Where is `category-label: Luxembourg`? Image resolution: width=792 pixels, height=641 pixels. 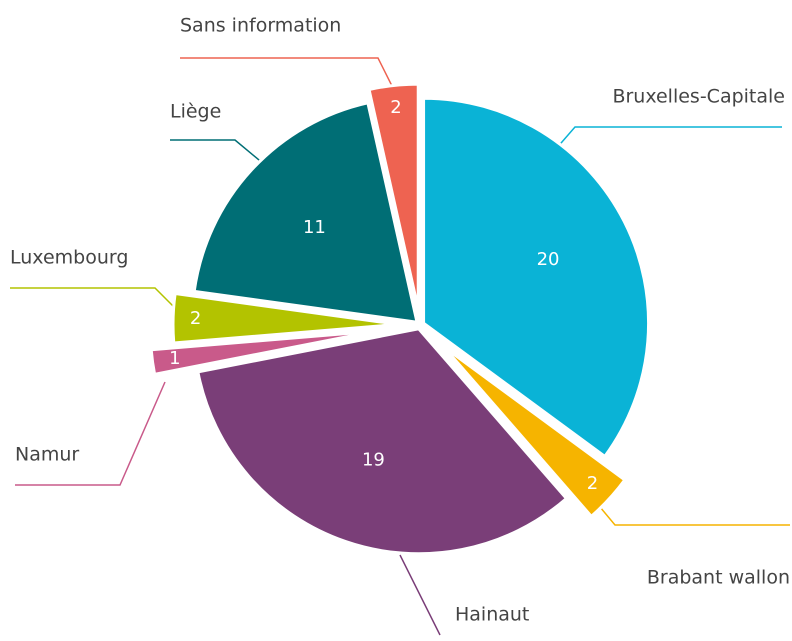
category-label: Luxembourg is located at coordinates (69, 258).